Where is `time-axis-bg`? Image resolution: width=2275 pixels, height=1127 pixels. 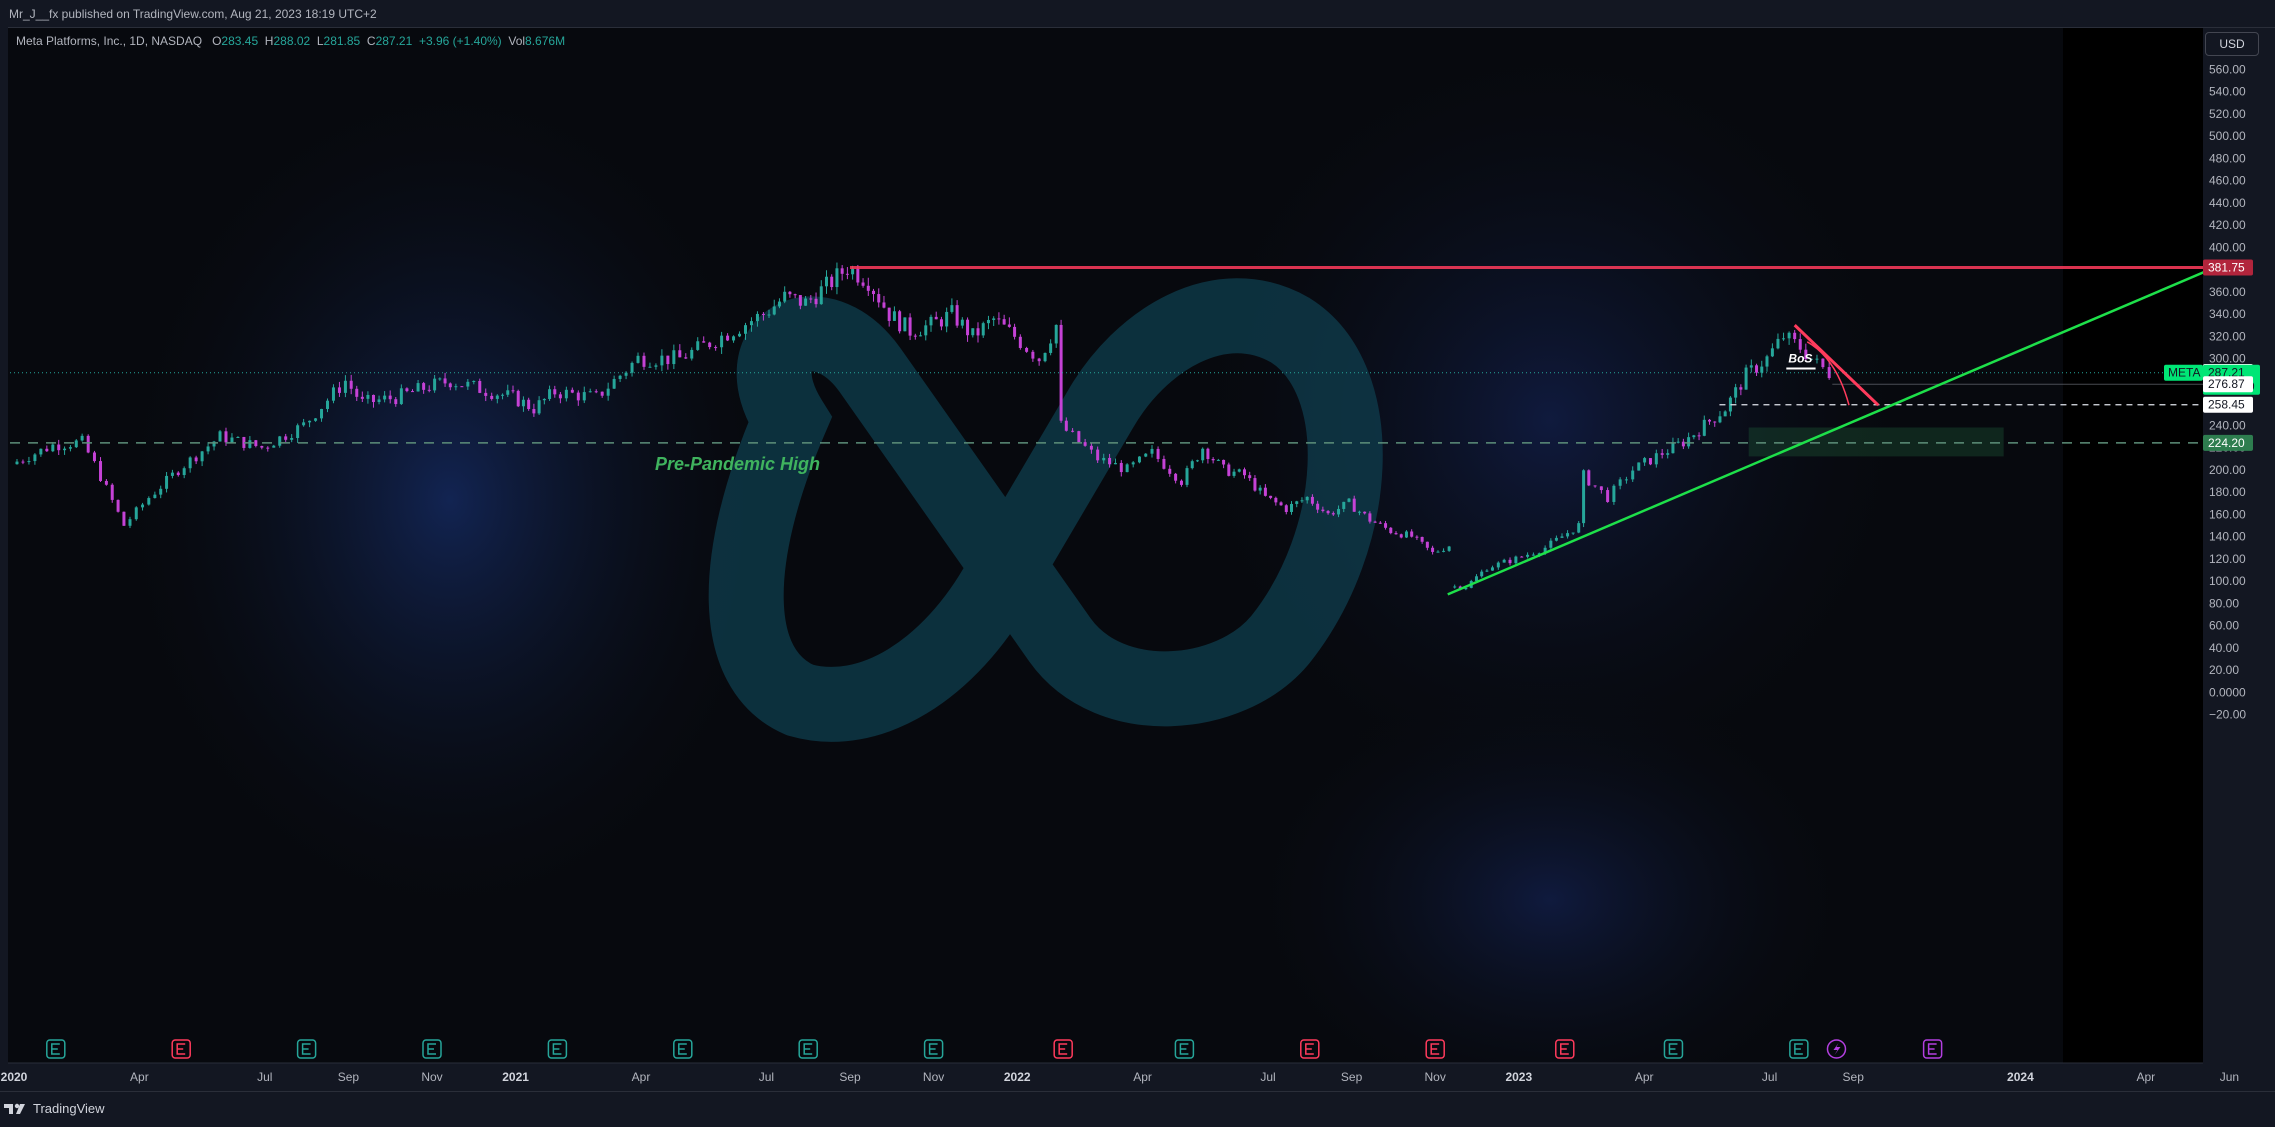
time-axis-bg is located at coordinates (1105, 1077).